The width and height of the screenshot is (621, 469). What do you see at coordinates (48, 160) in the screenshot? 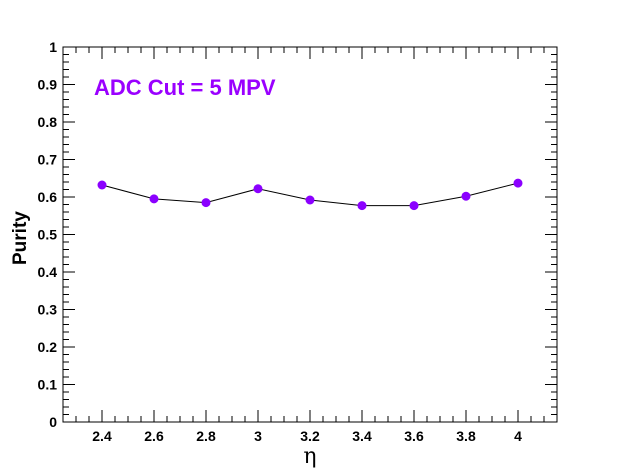
I see `y-tick-label: 0.7` at bounding box center [48, 160].